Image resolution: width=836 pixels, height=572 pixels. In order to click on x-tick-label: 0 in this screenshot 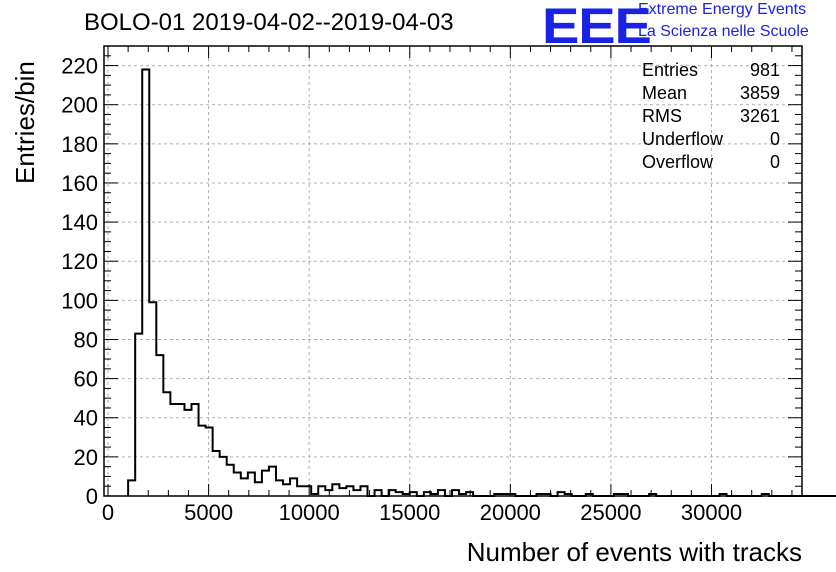, I will do `click(108, 512)`.